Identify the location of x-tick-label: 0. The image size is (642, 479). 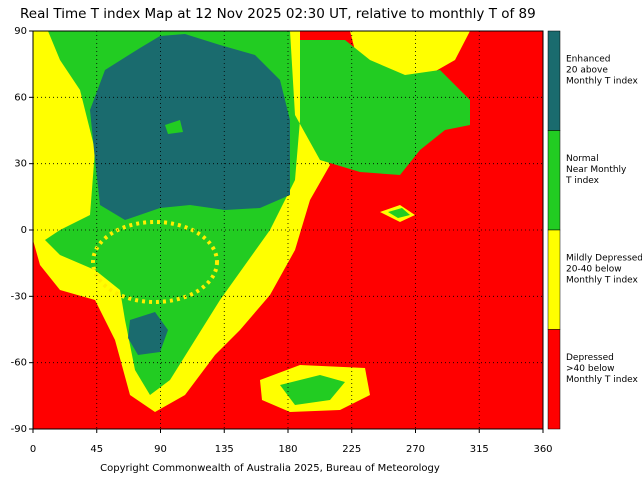
(33, 449).